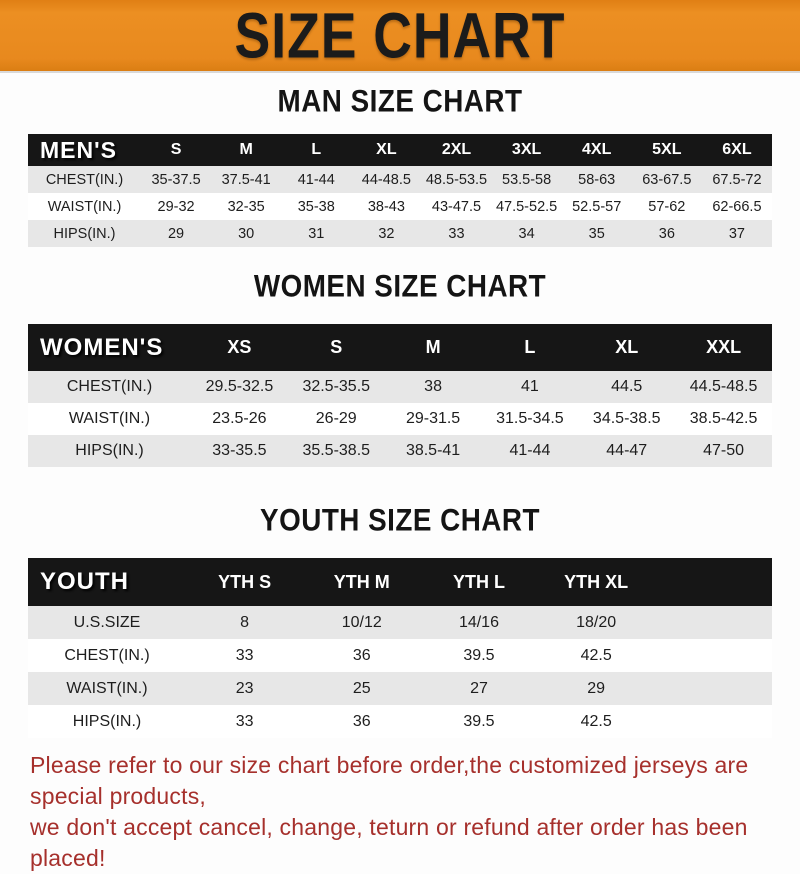 The height and width of the screenshot is (874, 800). Describe the element at coordinates (736, 233) in the screenshot. I see `size-value-cell: 37` at that location.